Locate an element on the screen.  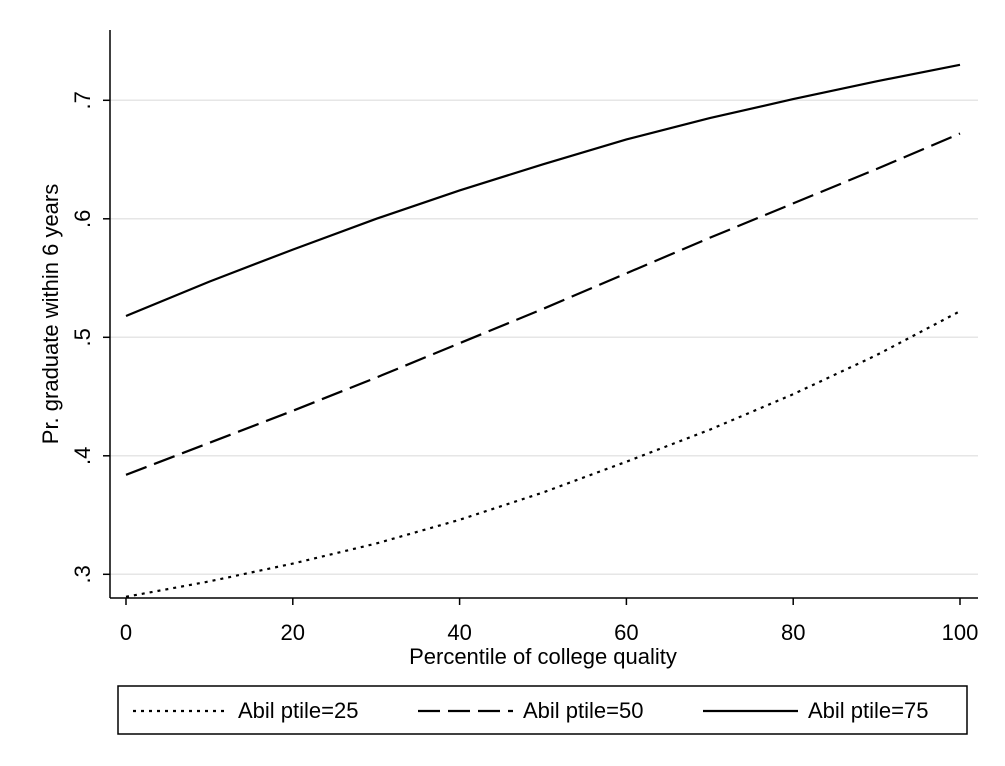
y-tick-label: .3 is located at coordinates (82, 574).